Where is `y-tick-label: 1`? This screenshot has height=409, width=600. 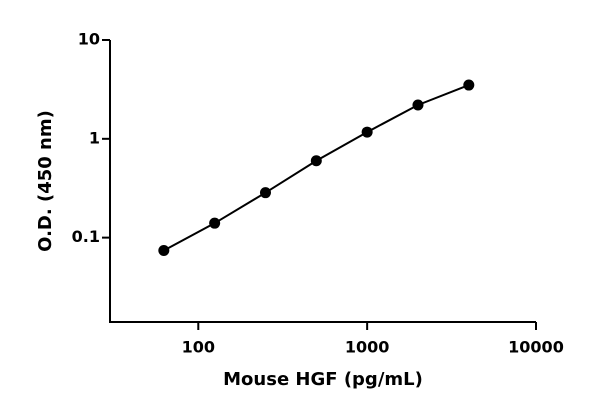
y-tick-label: 1 is located at coordinates (94, 137).